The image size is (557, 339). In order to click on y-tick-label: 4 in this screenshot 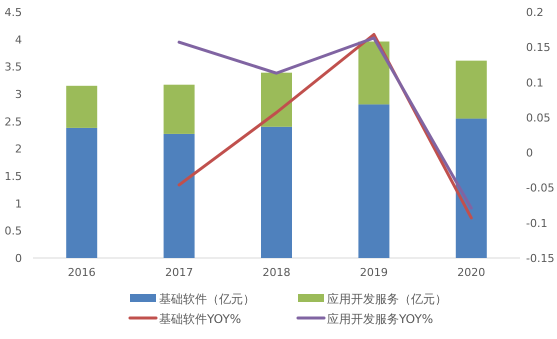, I will do `click(18, 39)`.